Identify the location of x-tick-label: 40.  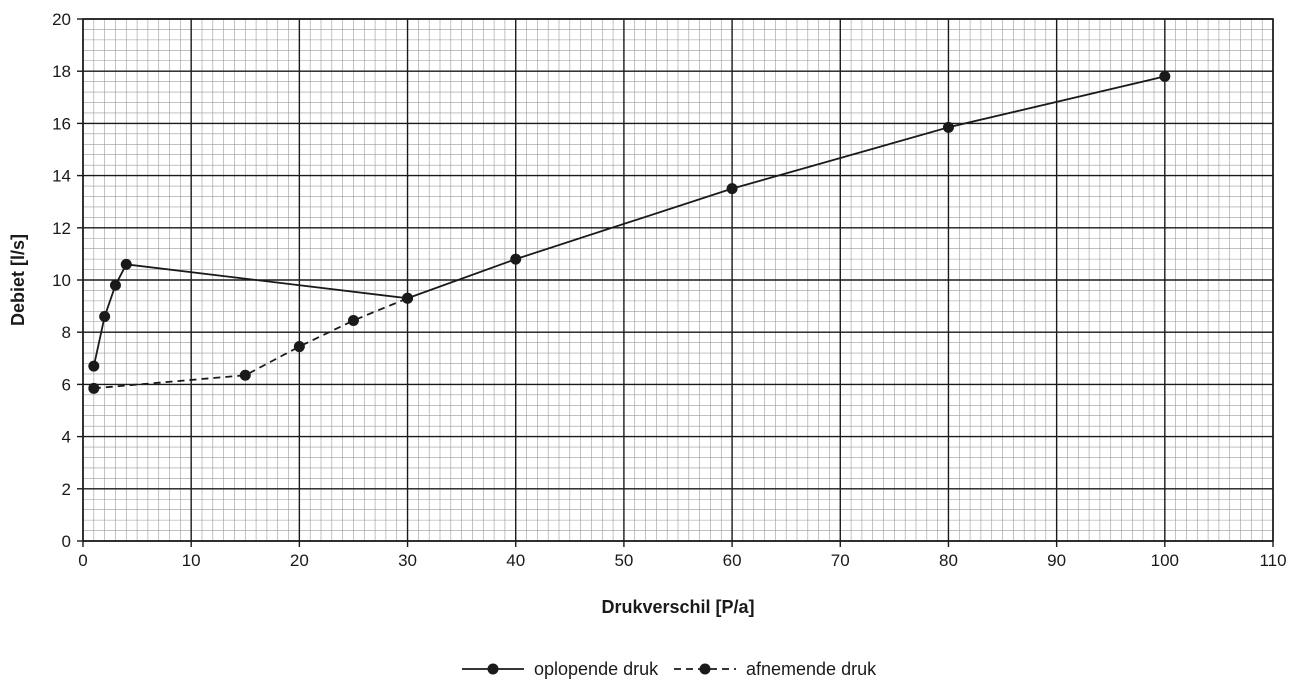
(515, 560).